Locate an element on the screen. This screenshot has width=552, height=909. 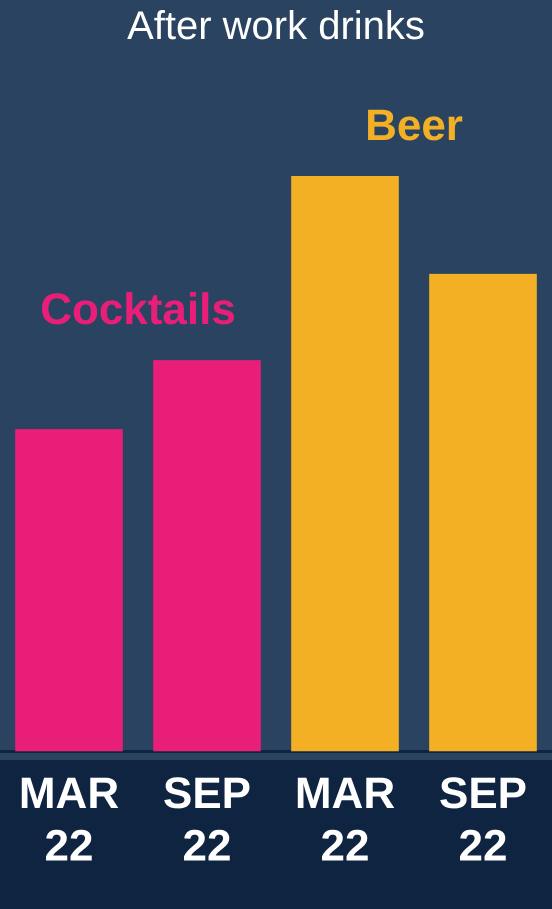
series-label: Beer is located at coordinates (414, 125).